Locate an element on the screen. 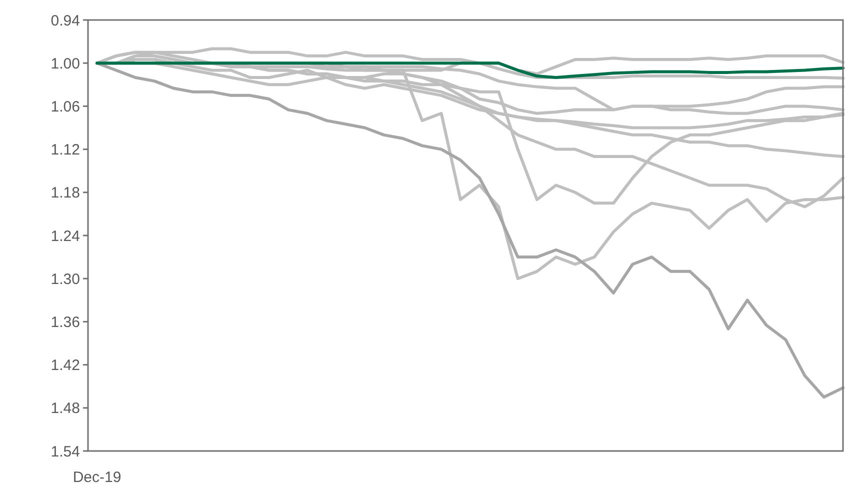  y-tick-label: 1.42 is located at coordinates (65, 365).